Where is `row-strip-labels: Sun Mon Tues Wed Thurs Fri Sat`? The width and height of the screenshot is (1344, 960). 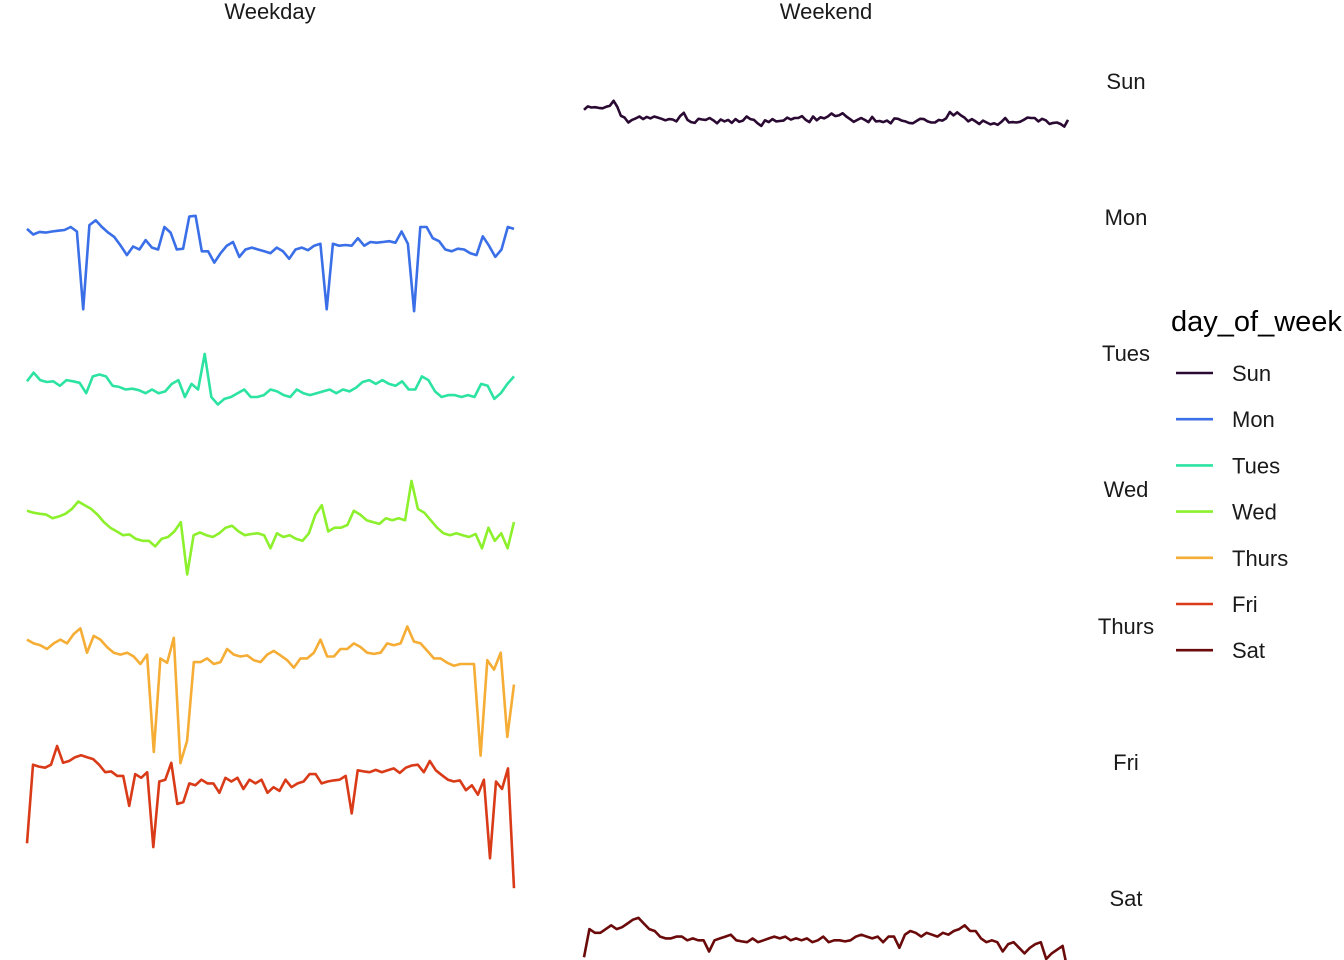
row-strip-labels: Sun Mon Tues Wed Thurs Fri Sat is located at coordinates (1126, 490).